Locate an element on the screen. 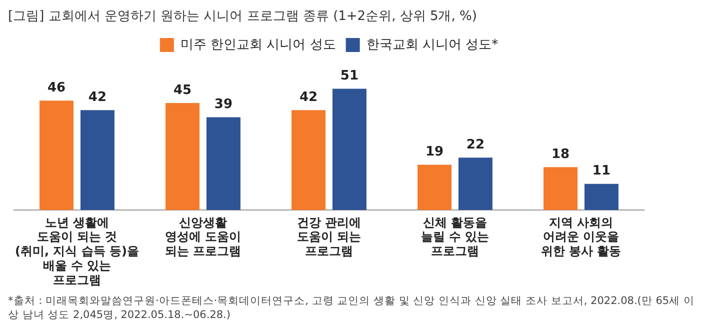  legend-label: 한국교회 시니어 성도* is located at coordinates (432, 44).